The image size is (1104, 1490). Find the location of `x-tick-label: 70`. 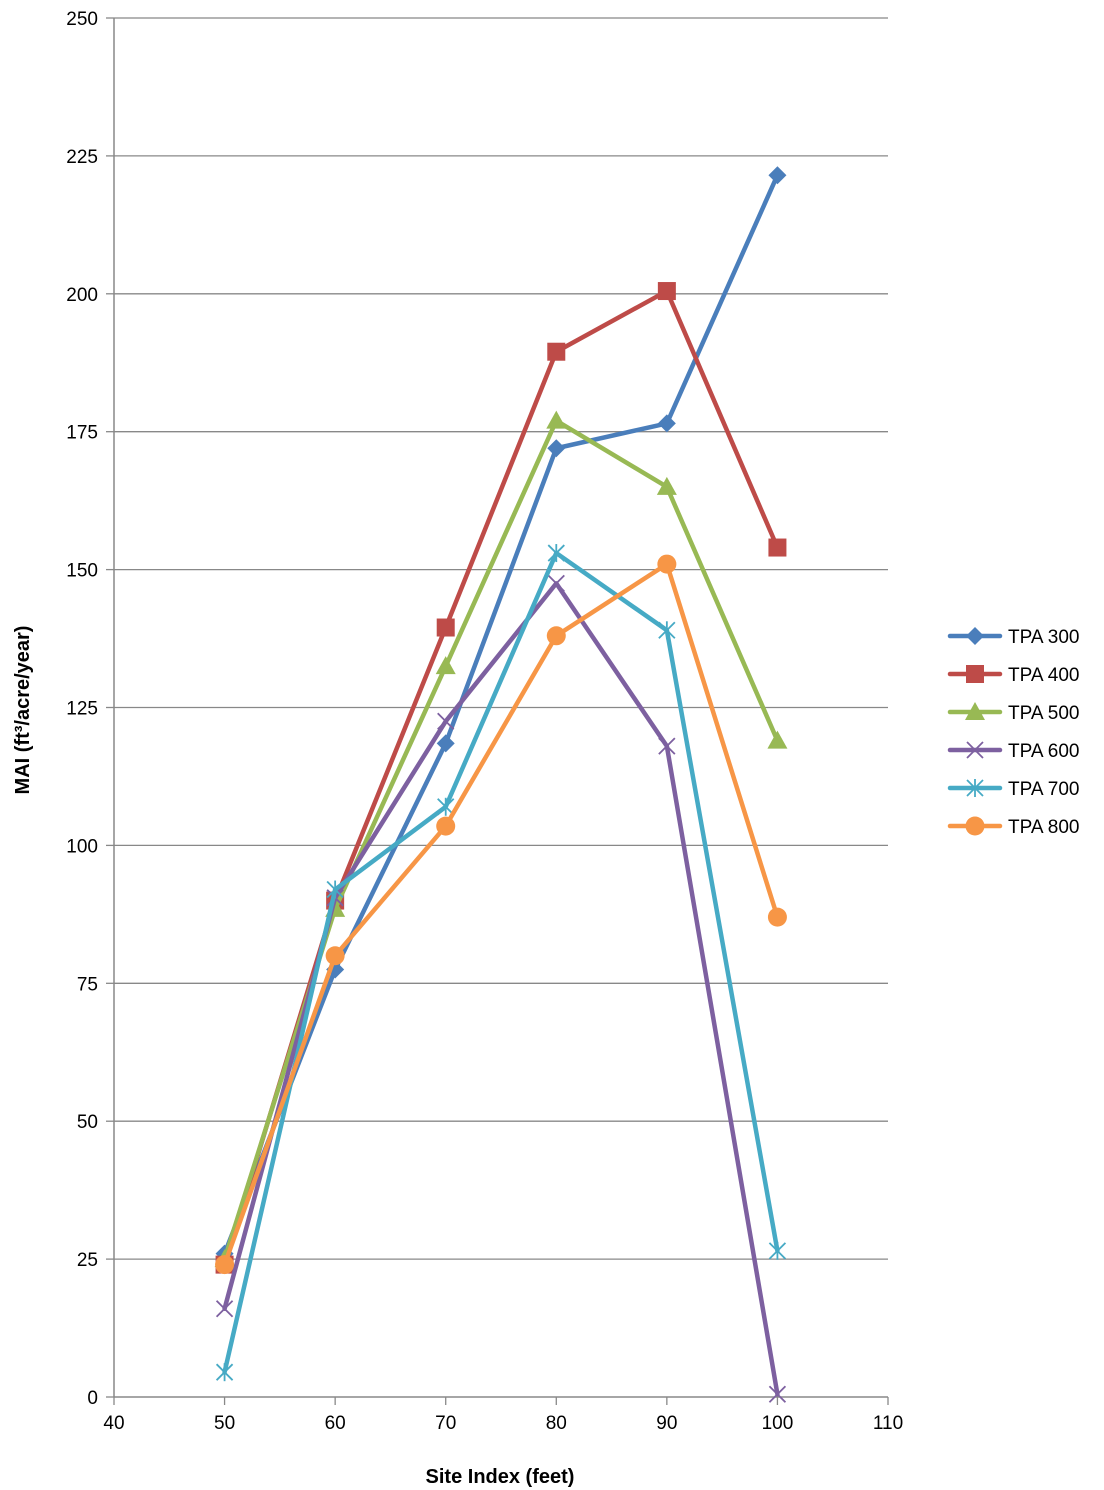

x-tick-label: 70 is located at coordinates (445, 1423).